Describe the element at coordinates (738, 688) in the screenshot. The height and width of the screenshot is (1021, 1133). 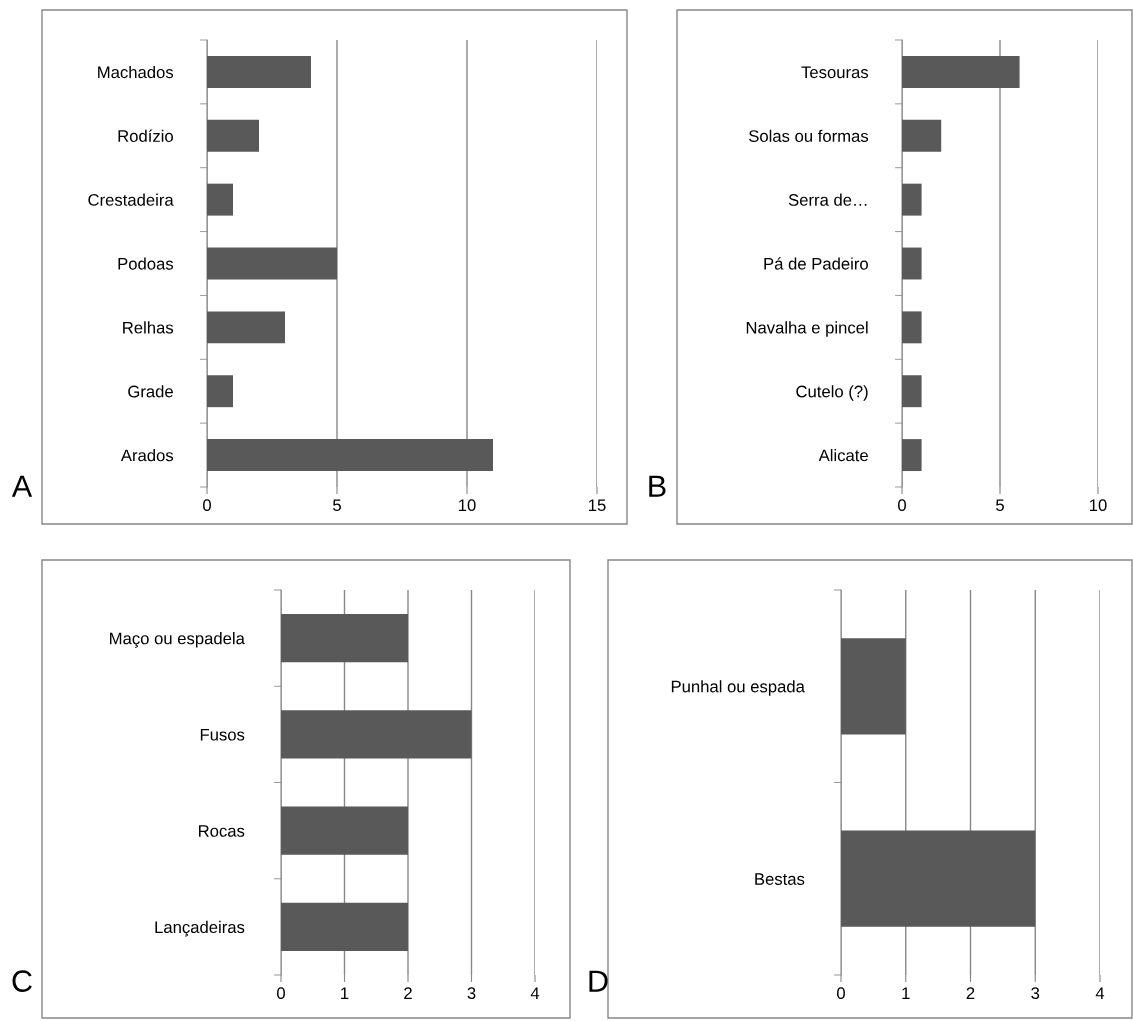
I see `y-tick-label: Punhal ou espada` at that location.